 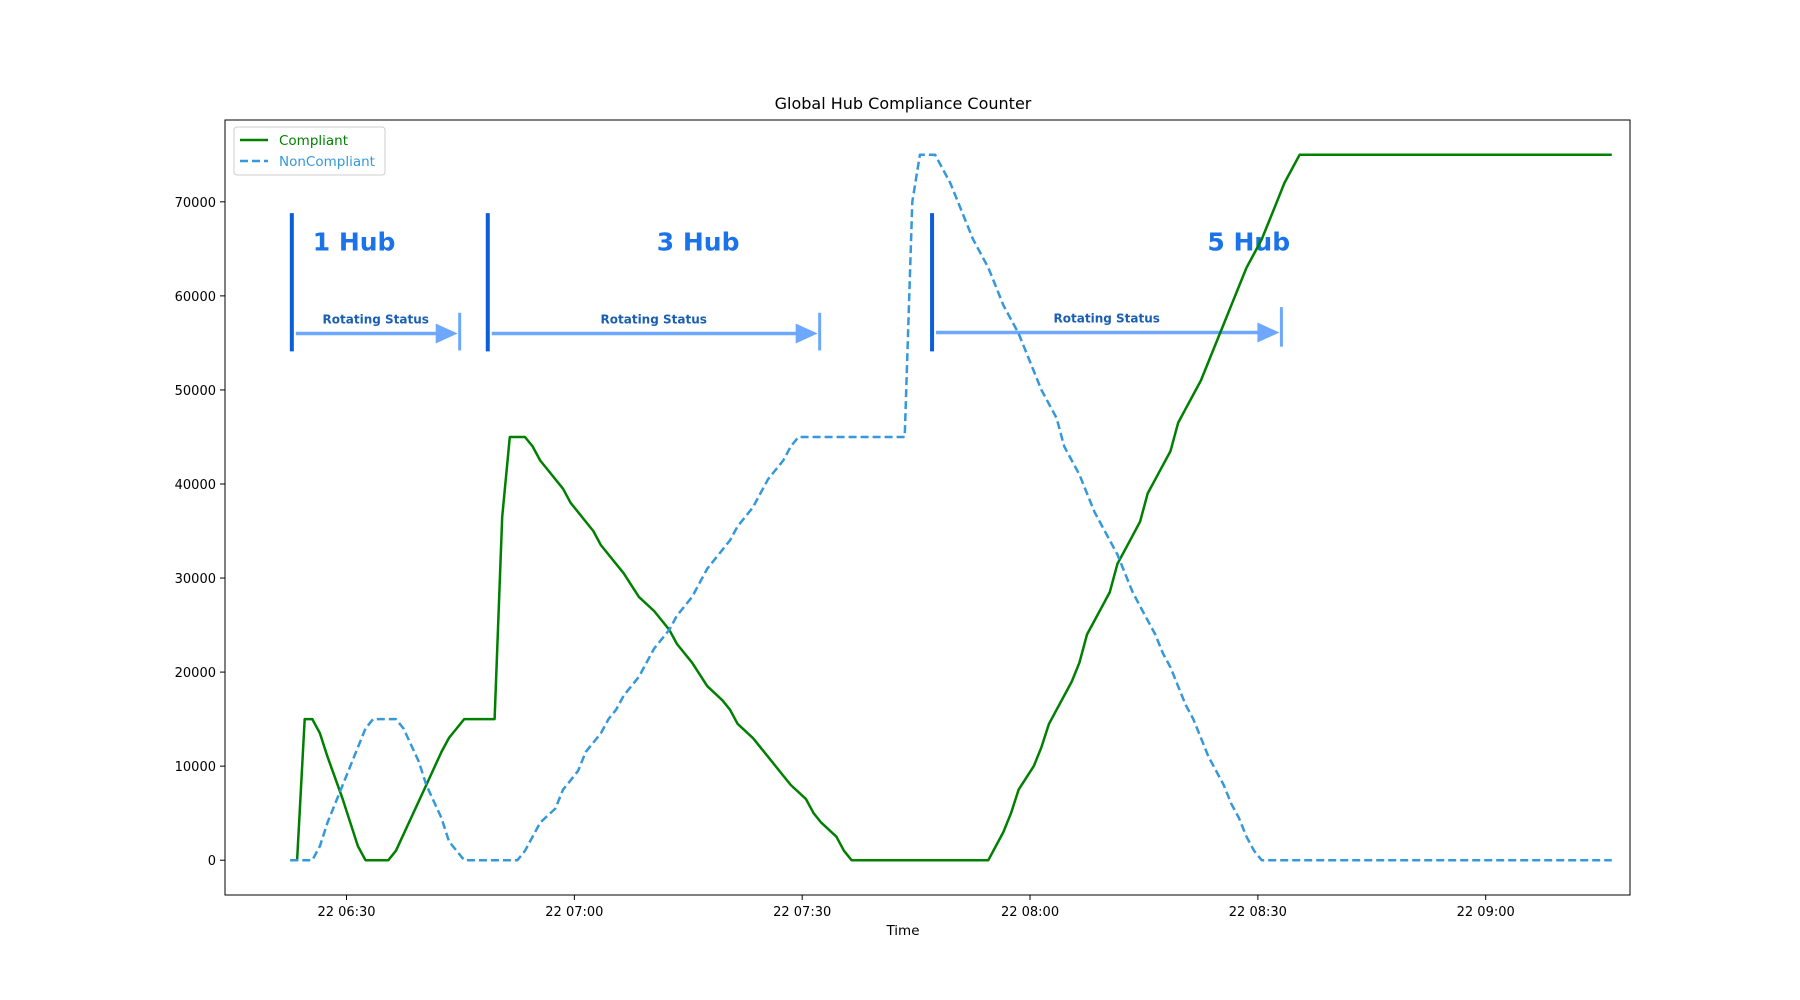 What do you see at coordinates (195, 297) in the screenshot?
I see `y-tick-label: 60000` at bounding box center [195, 297].